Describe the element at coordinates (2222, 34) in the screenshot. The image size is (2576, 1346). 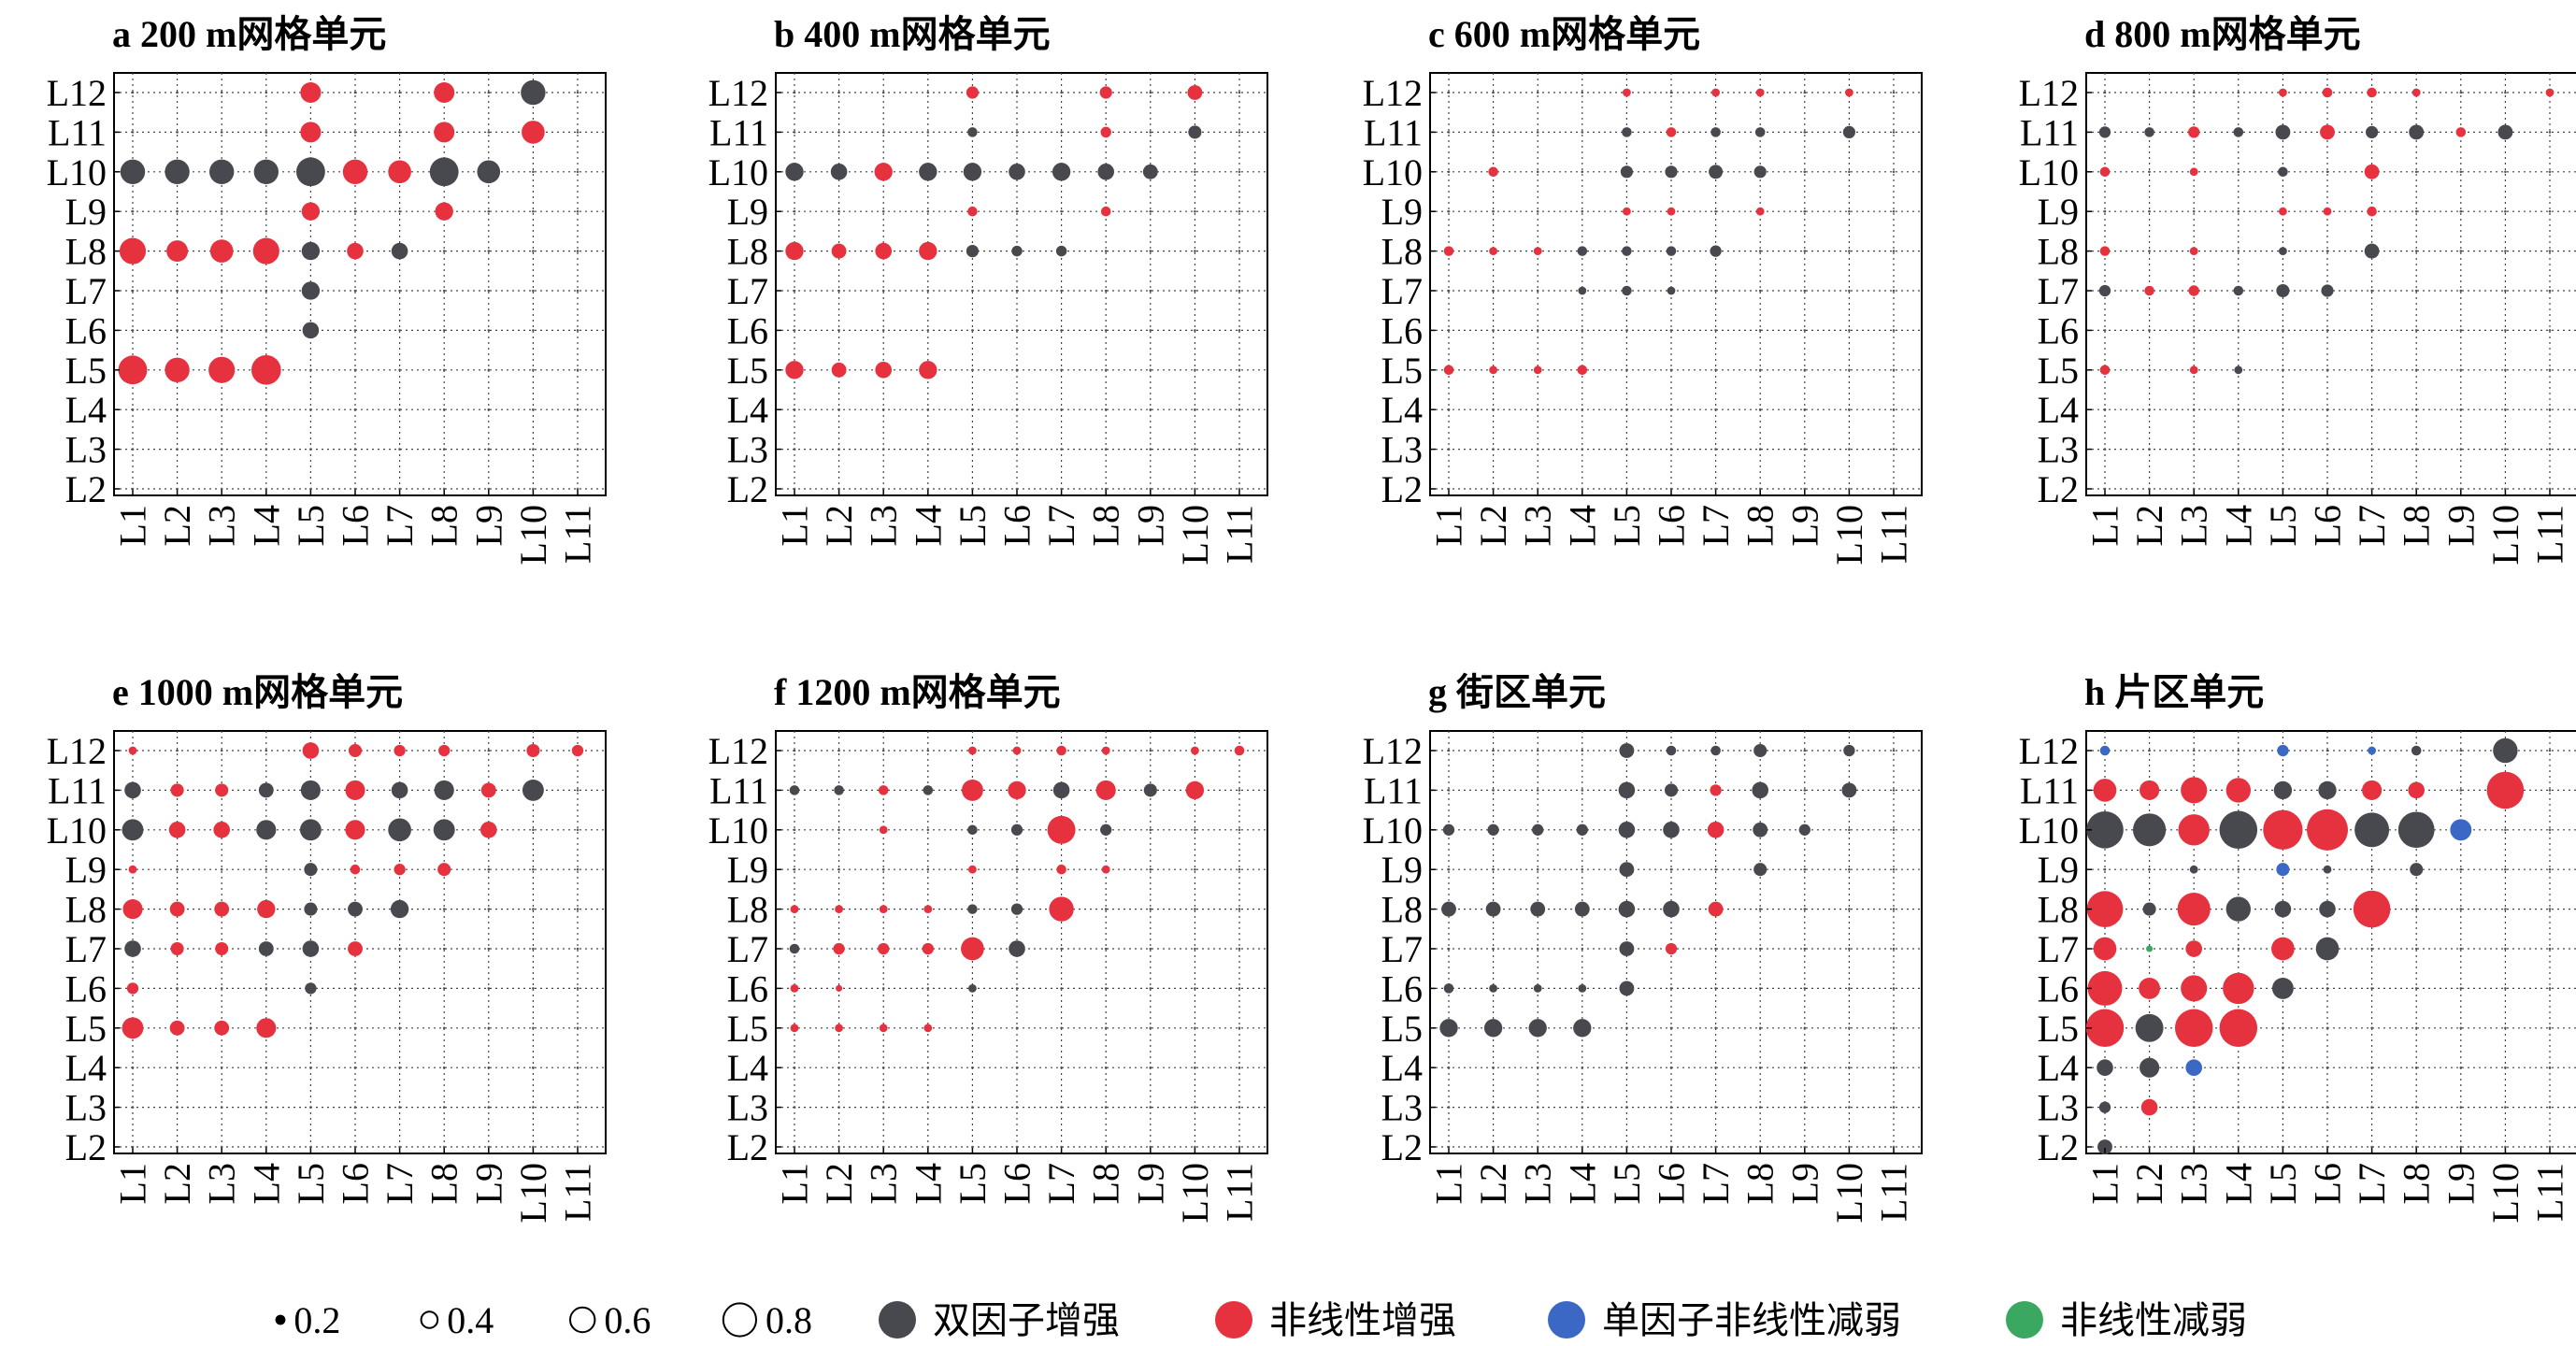
I see `panel-title: d 800 m网格单元` at that location.